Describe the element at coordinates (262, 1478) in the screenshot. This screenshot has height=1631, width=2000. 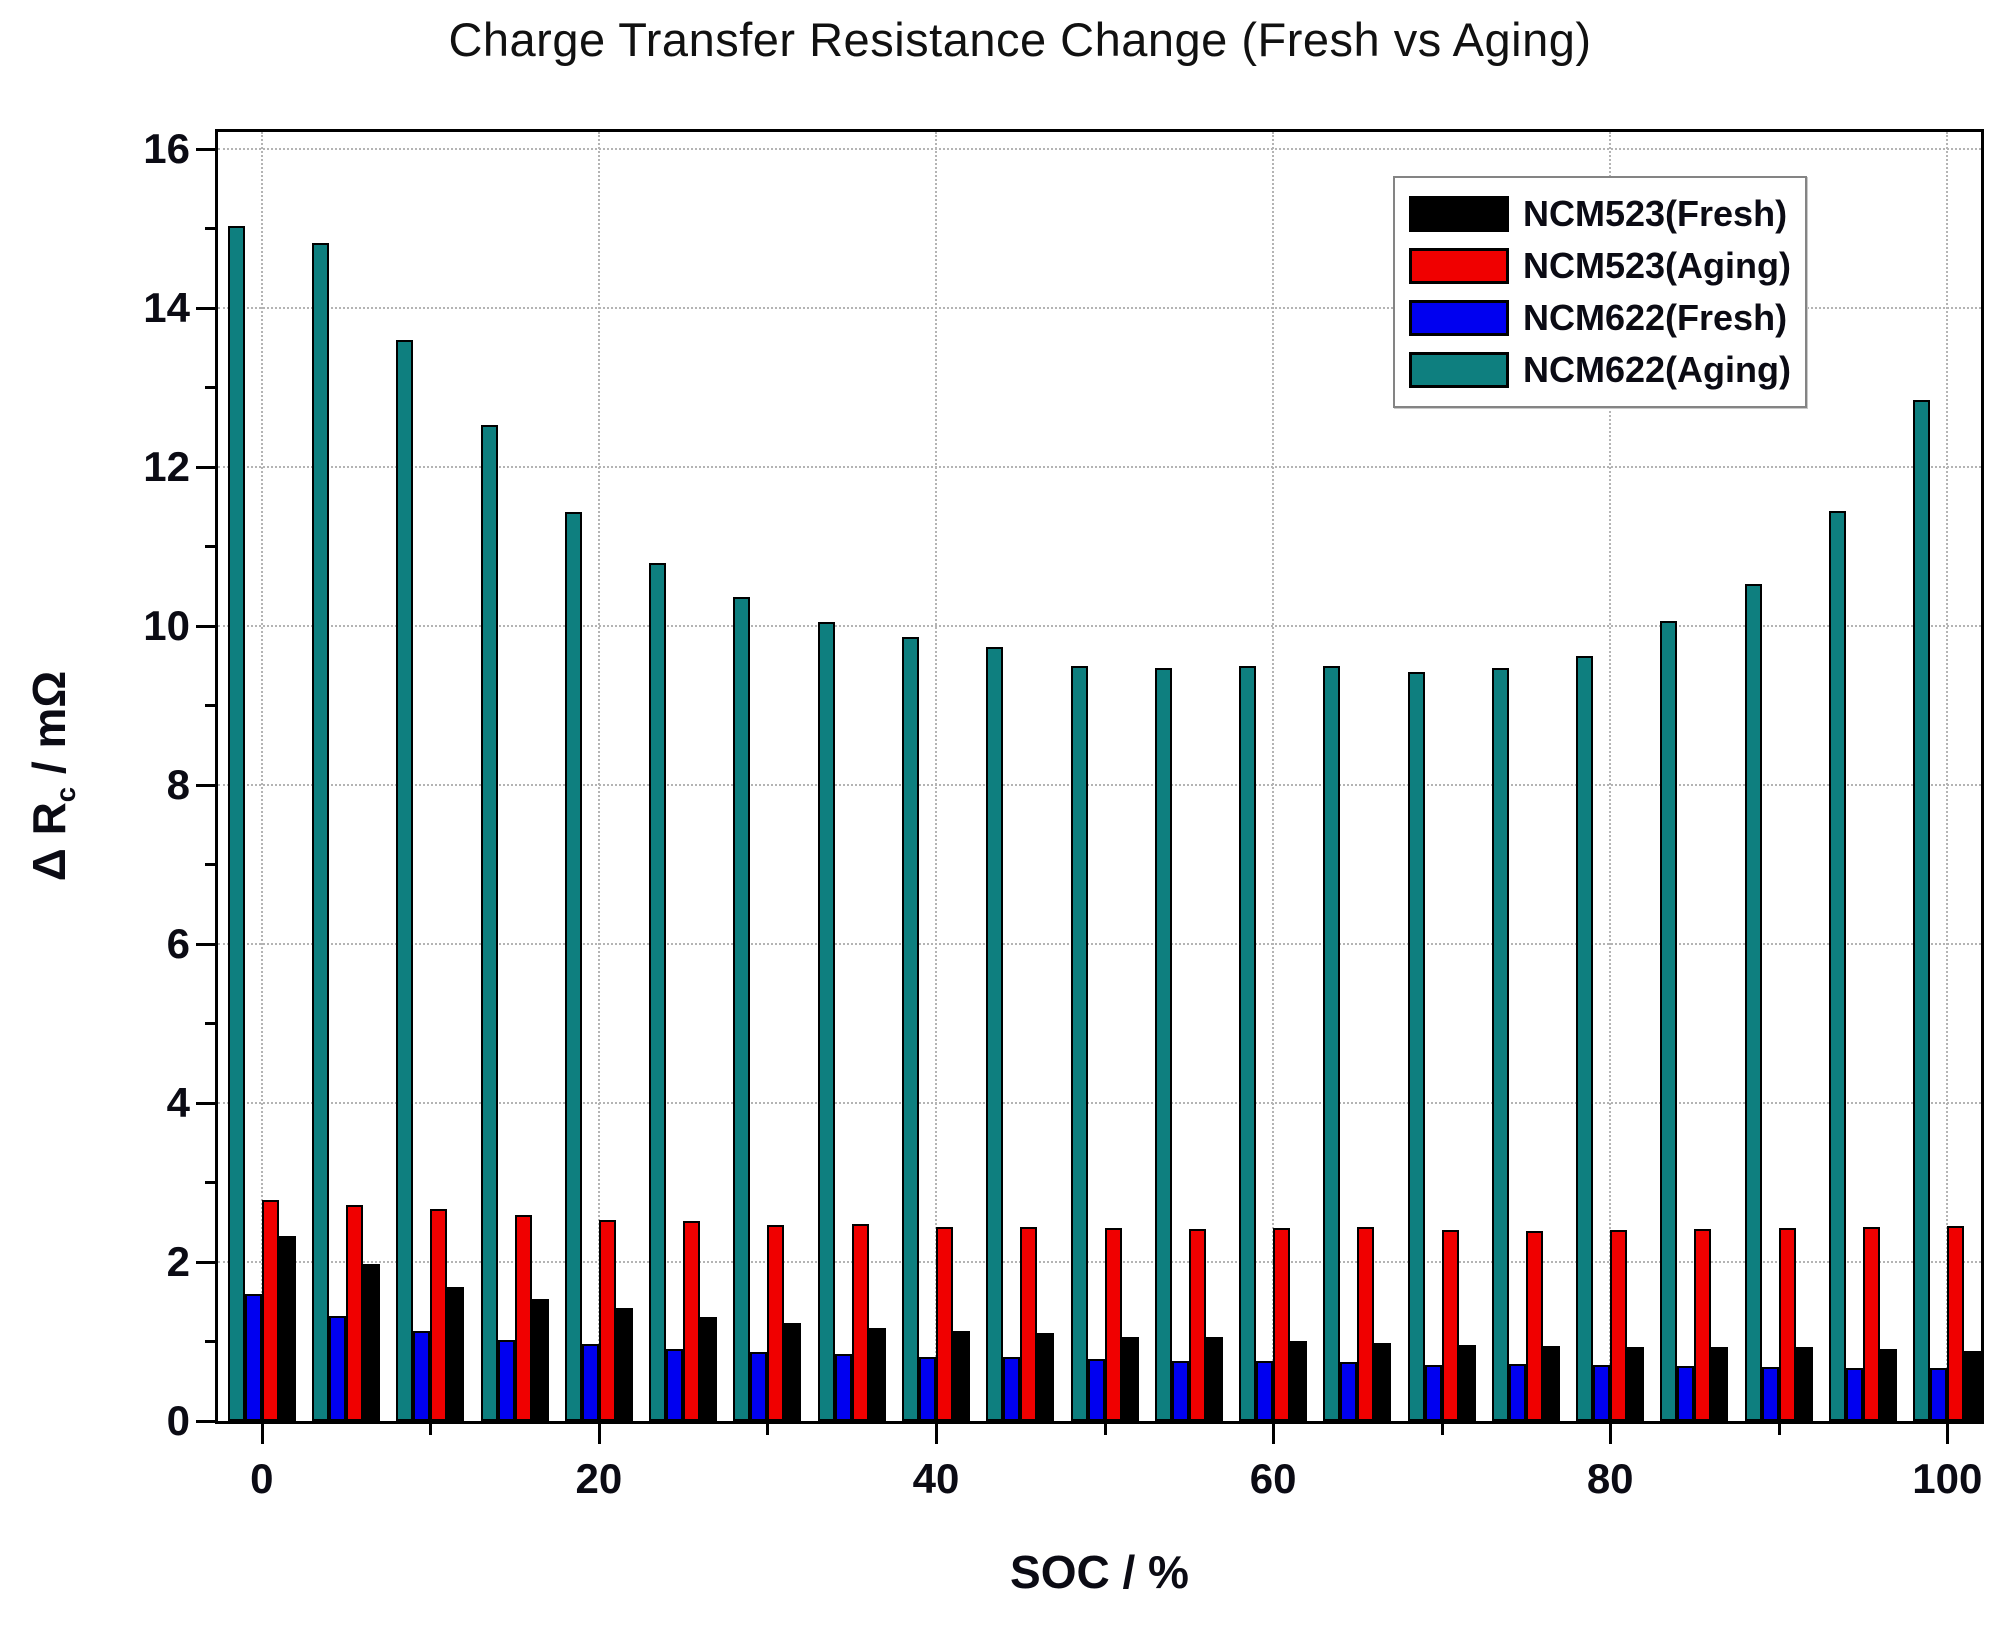
I see `x-tick-label: 0` at that location.